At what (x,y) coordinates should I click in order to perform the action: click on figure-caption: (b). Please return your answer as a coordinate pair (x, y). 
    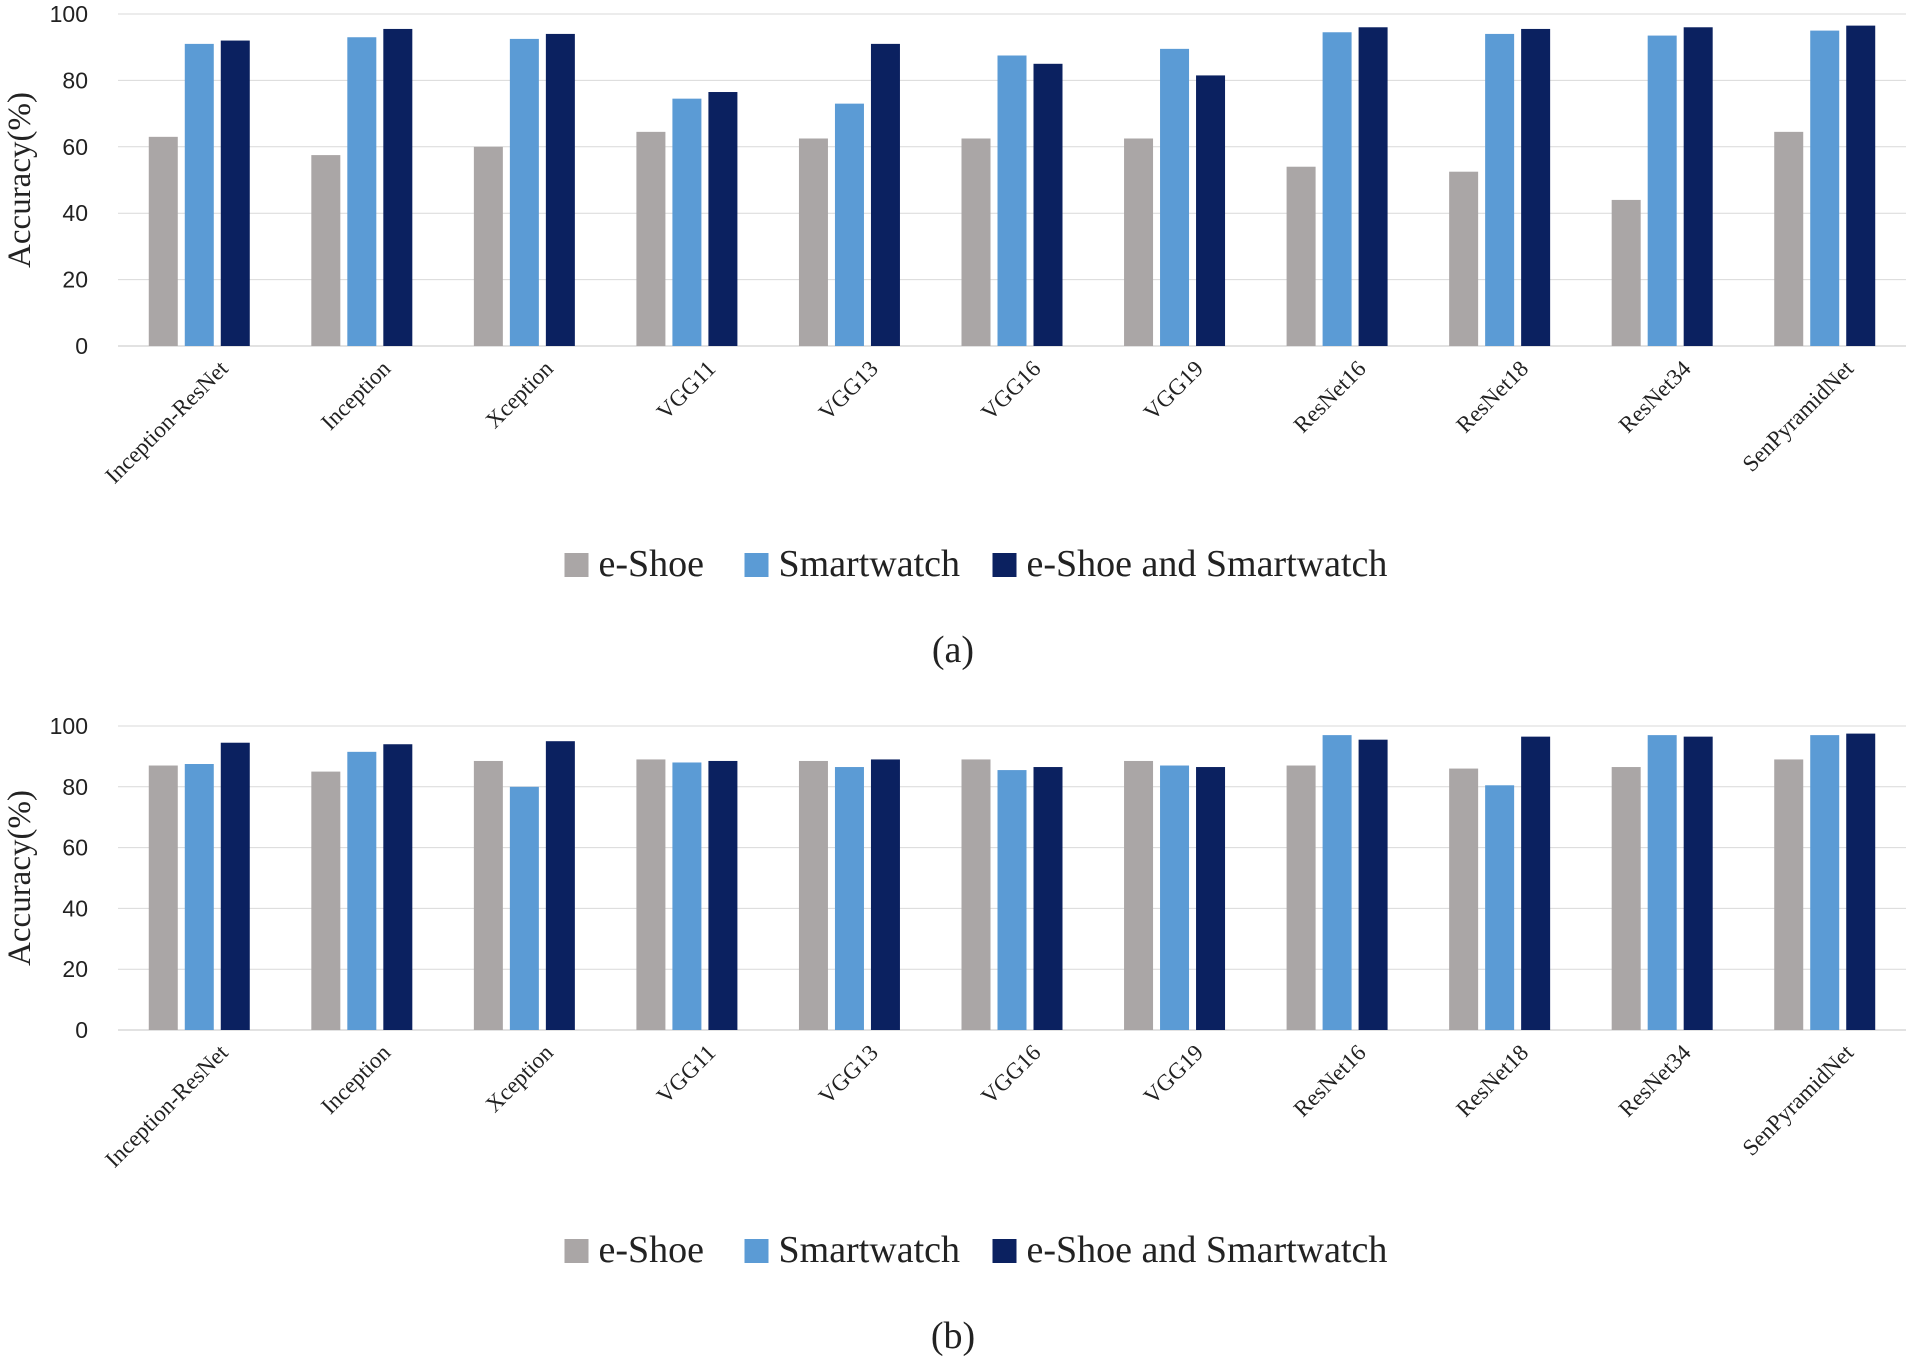
    Looking at the image, I should click on (953, 1336).